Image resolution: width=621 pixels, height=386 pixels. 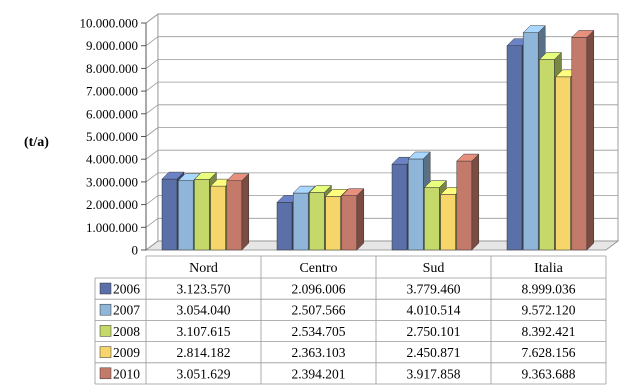 What do you see at coordinates (105, 331) in the screenshot?
I see `legend-key-2008` at bounding box center [105, 331].